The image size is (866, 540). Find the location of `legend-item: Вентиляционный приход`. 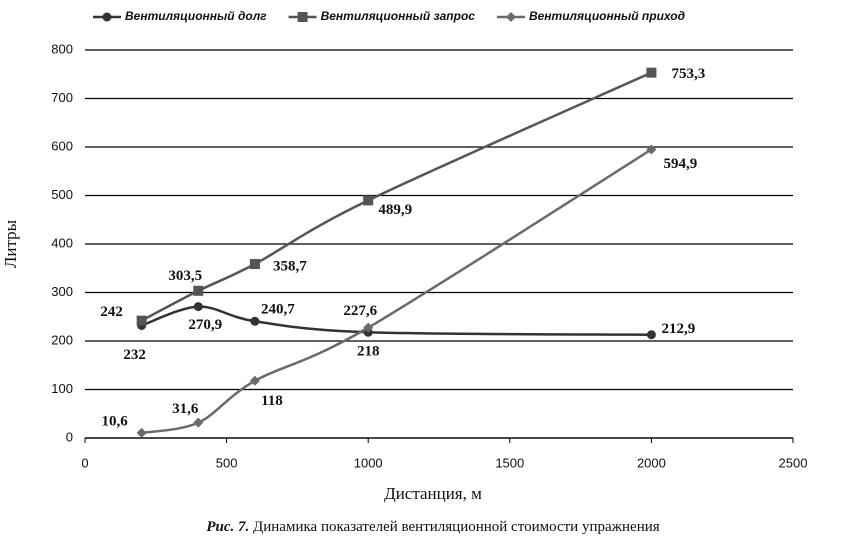

legend-item: Вентиляционный приход is located at coordinates (590, 16).